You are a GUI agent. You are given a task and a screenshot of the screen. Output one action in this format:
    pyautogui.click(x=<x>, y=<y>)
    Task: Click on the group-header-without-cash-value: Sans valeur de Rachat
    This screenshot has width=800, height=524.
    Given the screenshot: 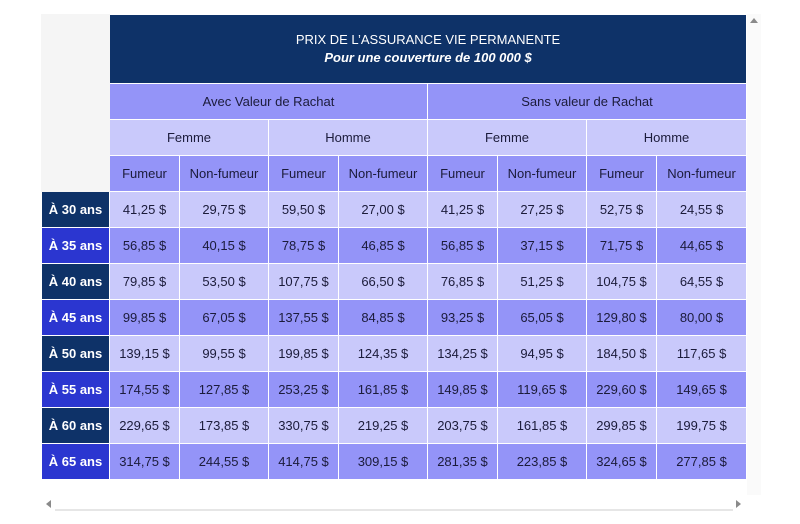 What is the action you would take?
    pyautogui.click(x=587, y=101)
    